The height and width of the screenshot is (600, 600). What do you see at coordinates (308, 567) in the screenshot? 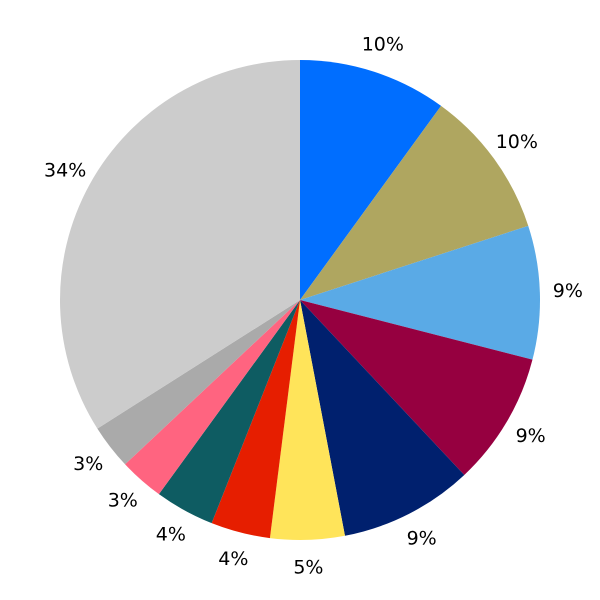
I see `slice-label: 5%` at bounding box center [308, 567].